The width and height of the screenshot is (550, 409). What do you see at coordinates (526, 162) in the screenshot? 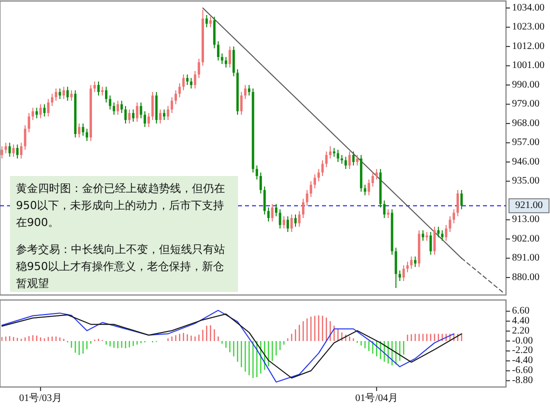
I see `y-tick-label: 946.00` at bounding box center [526, 162].